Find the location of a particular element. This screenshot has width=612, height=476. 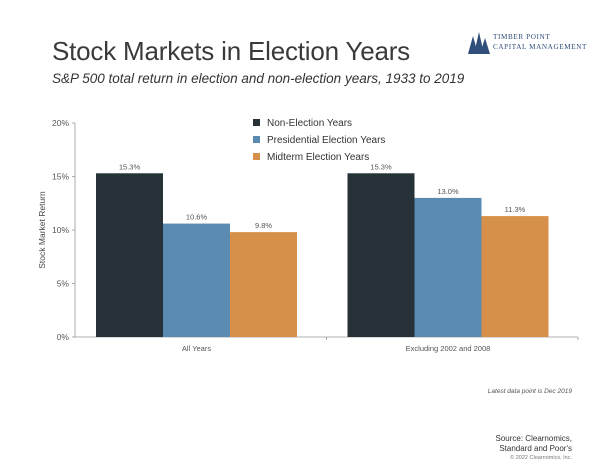

x-category-label: Excluding 2002 and 2008 is located at coordinates (448, 348).